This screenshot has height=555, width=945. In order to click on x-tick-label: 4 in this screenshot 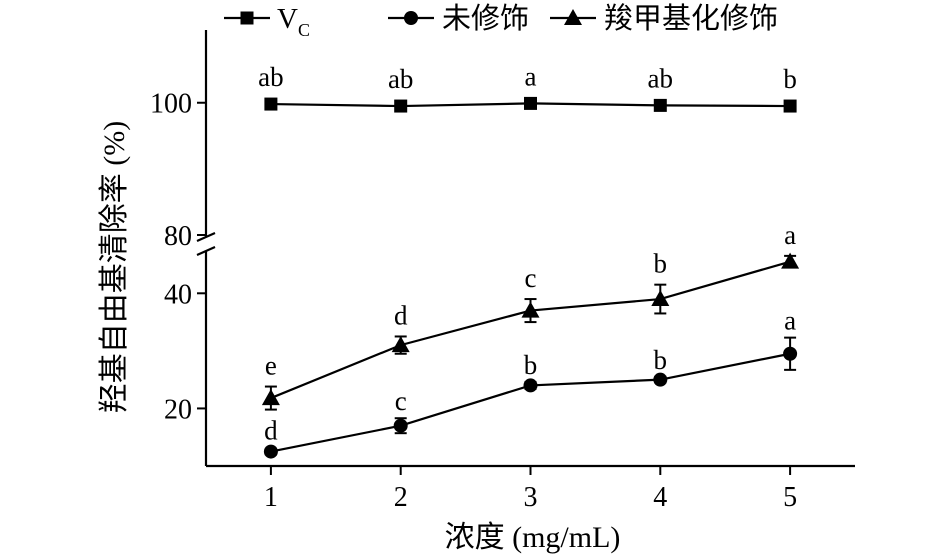, I will do `click(660, 497)`.